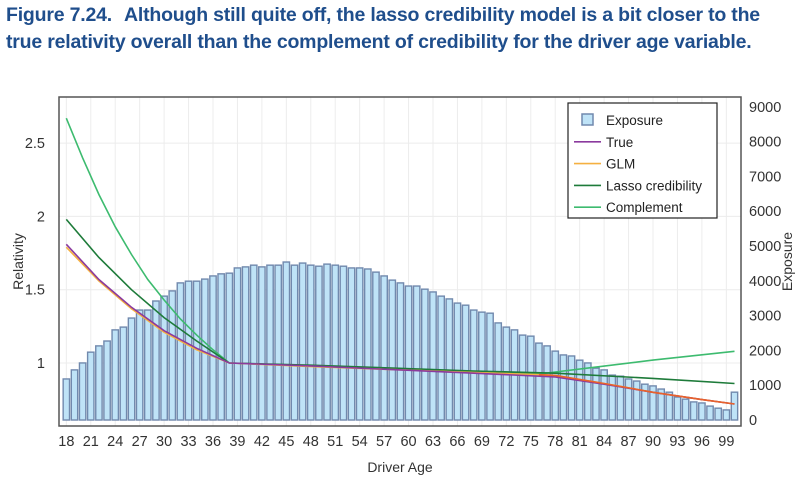 This screenshot has width=800, height=481. I want to click on legend-swatch-exposure, so click(587, 119).